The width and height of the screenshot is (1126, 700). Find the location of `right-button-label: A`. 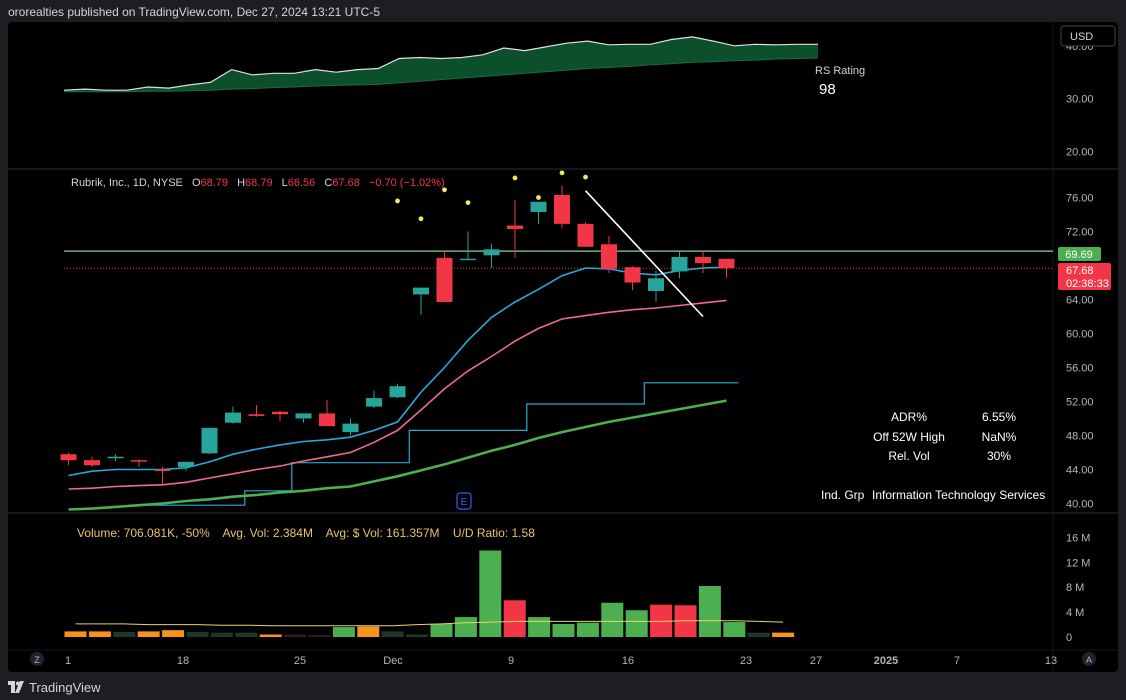

right-button-label: A is located at coordinates (1089, 660).